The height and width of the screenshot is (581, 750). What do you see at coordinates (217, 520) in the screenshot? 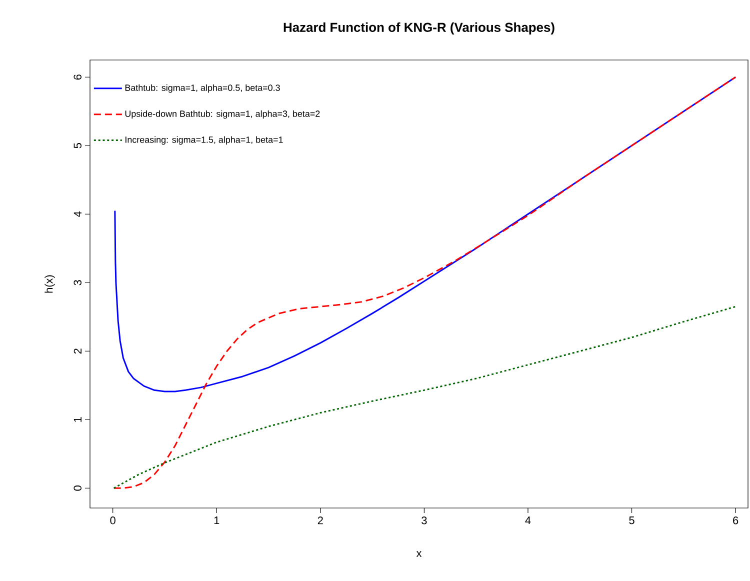
I see `x-tick-label: 1` at bounding box center [217, 520].